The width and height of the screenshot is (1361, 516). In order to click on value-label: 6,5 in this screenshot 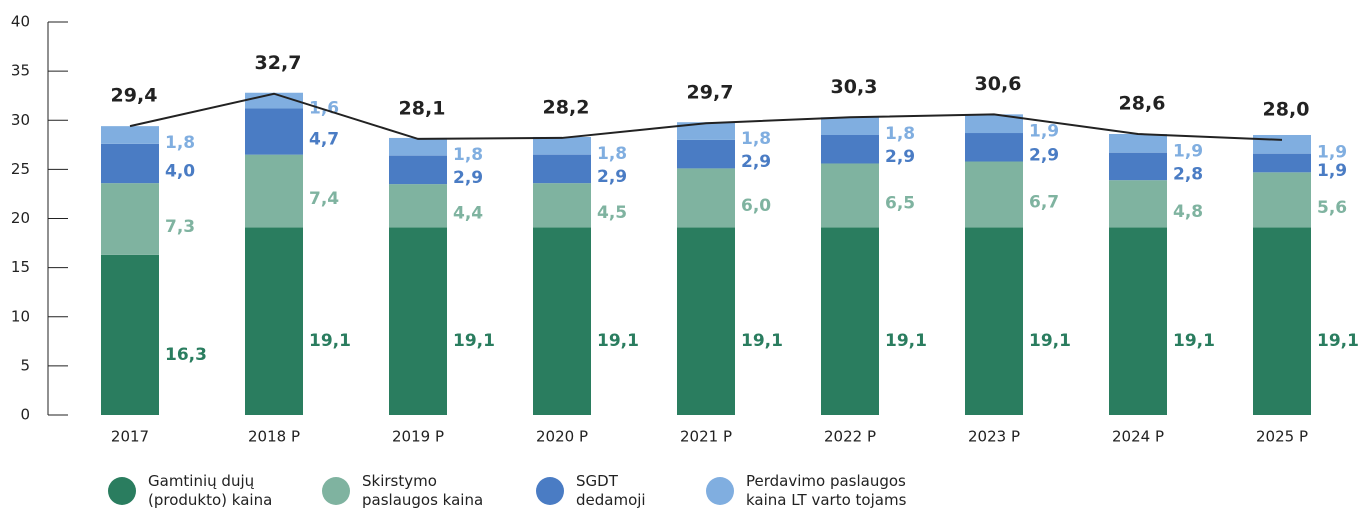, I will do `click(900, 203)`.